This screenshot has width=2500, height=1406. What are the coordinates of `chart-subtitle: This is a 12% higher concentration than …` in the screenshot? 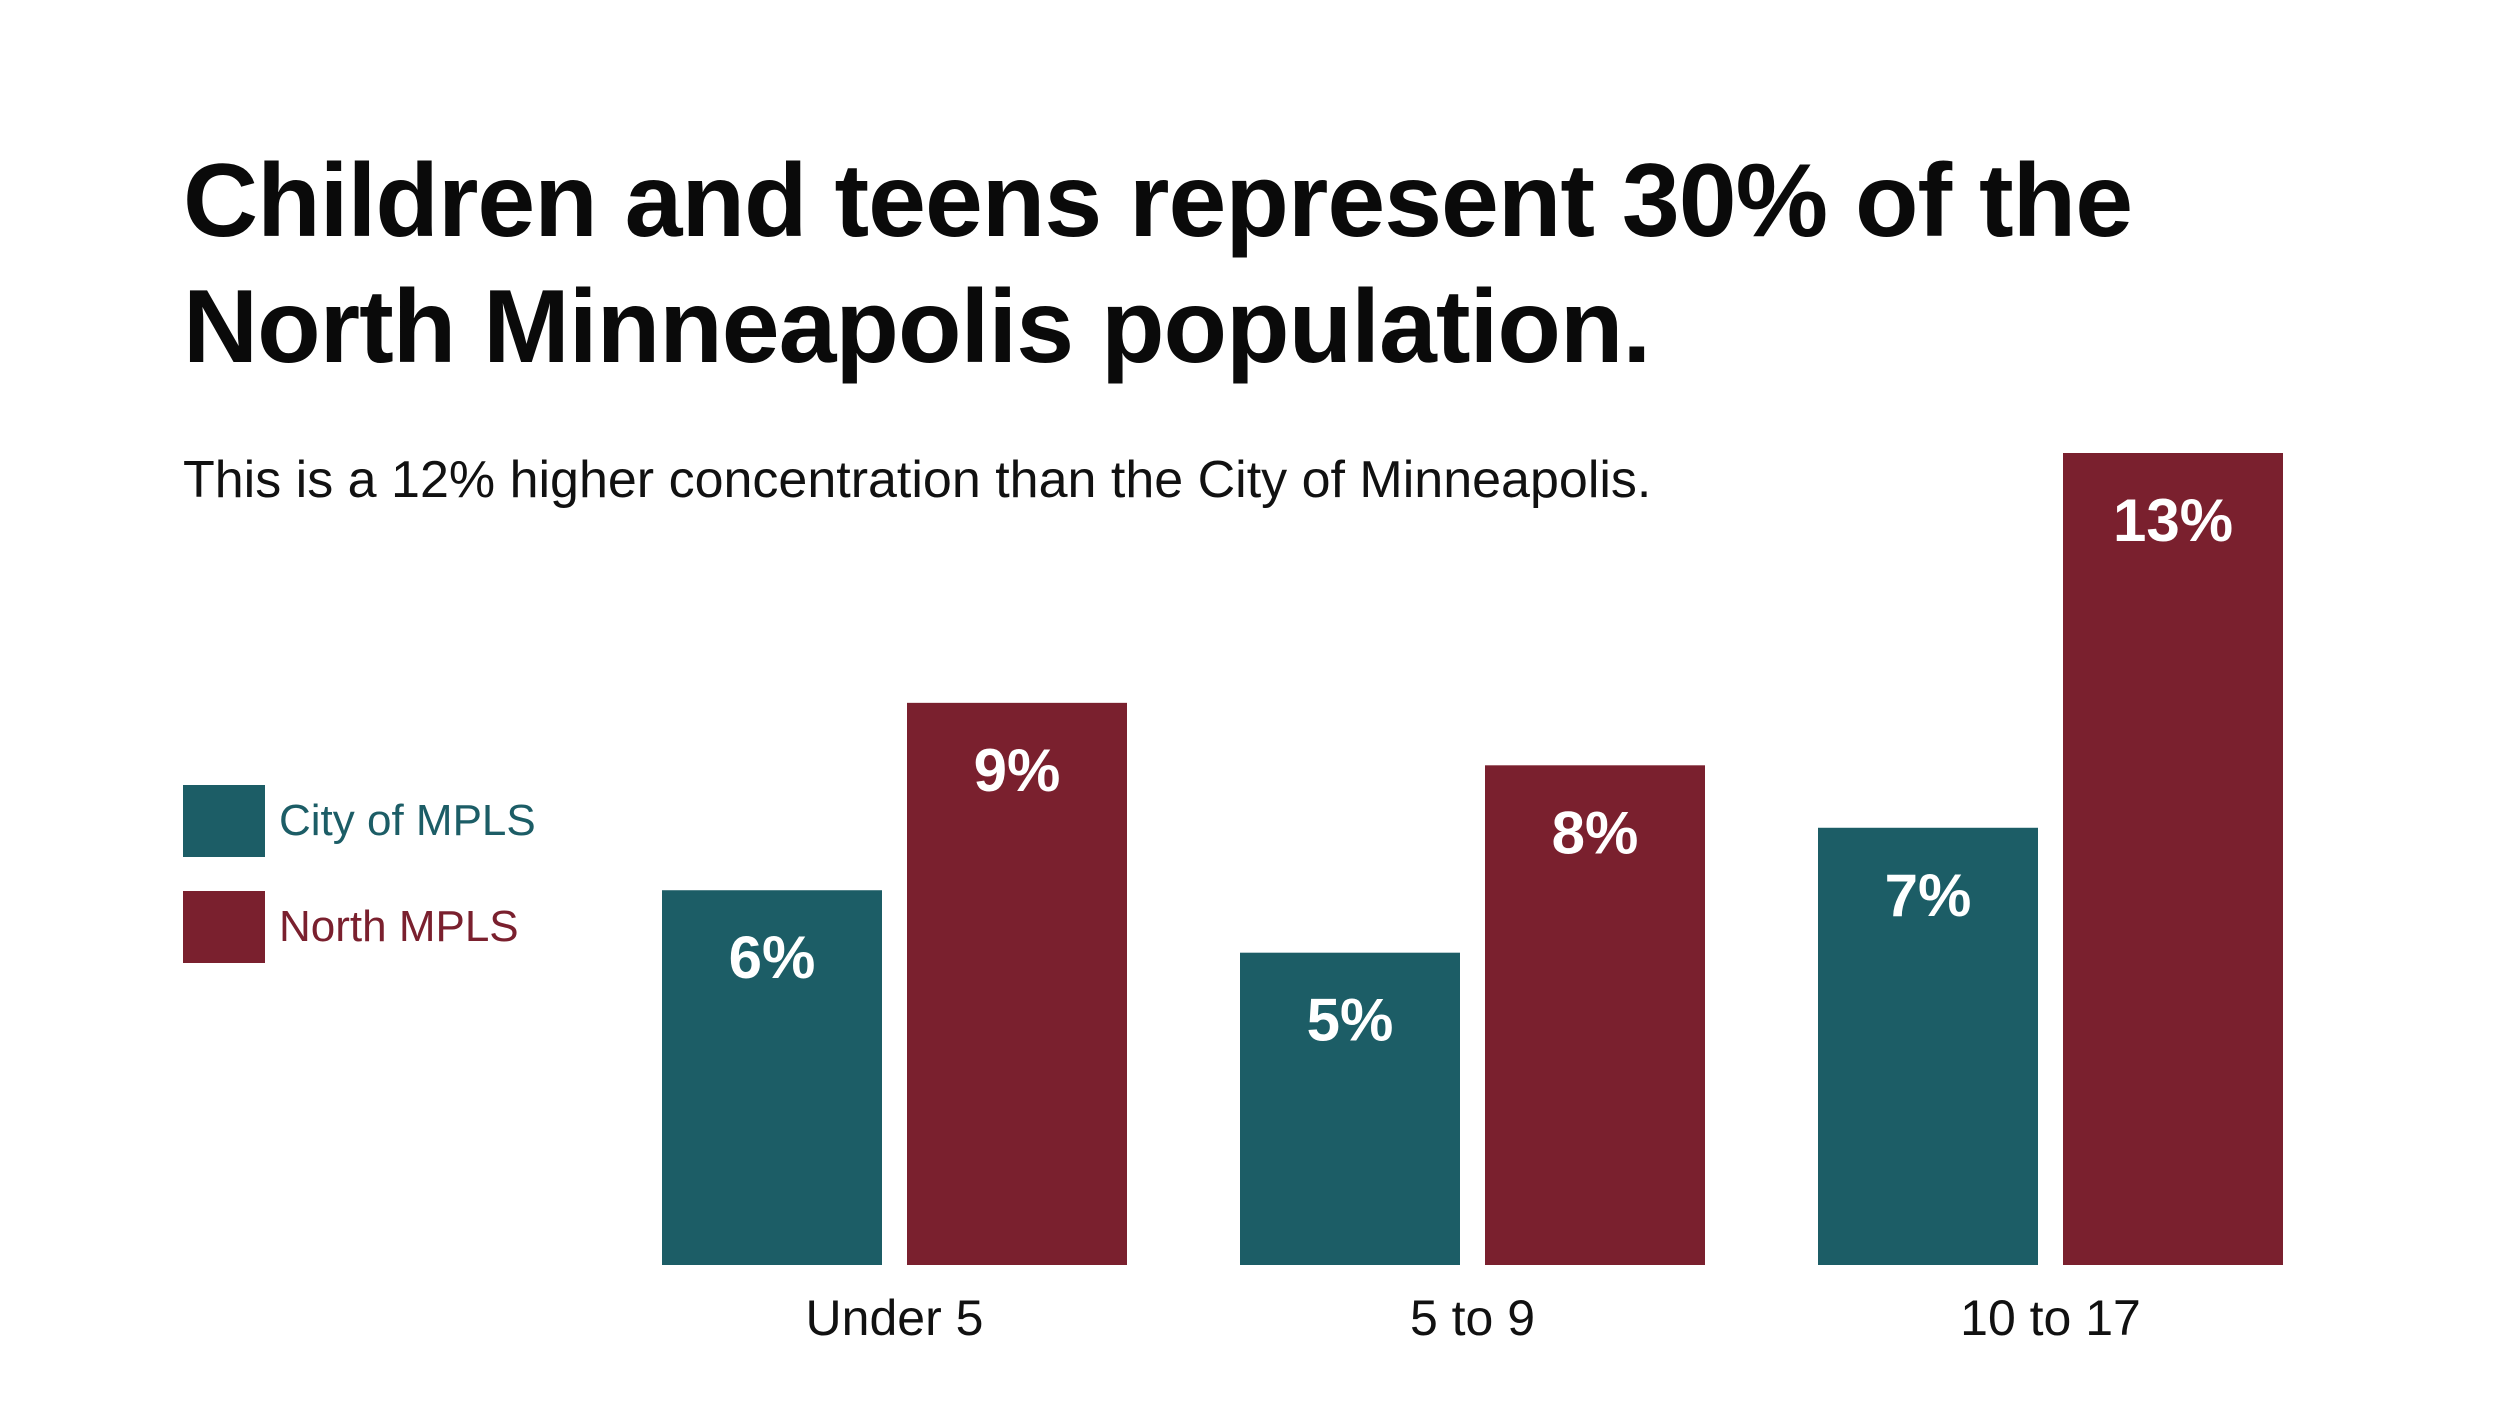 It's located at (917, 480).